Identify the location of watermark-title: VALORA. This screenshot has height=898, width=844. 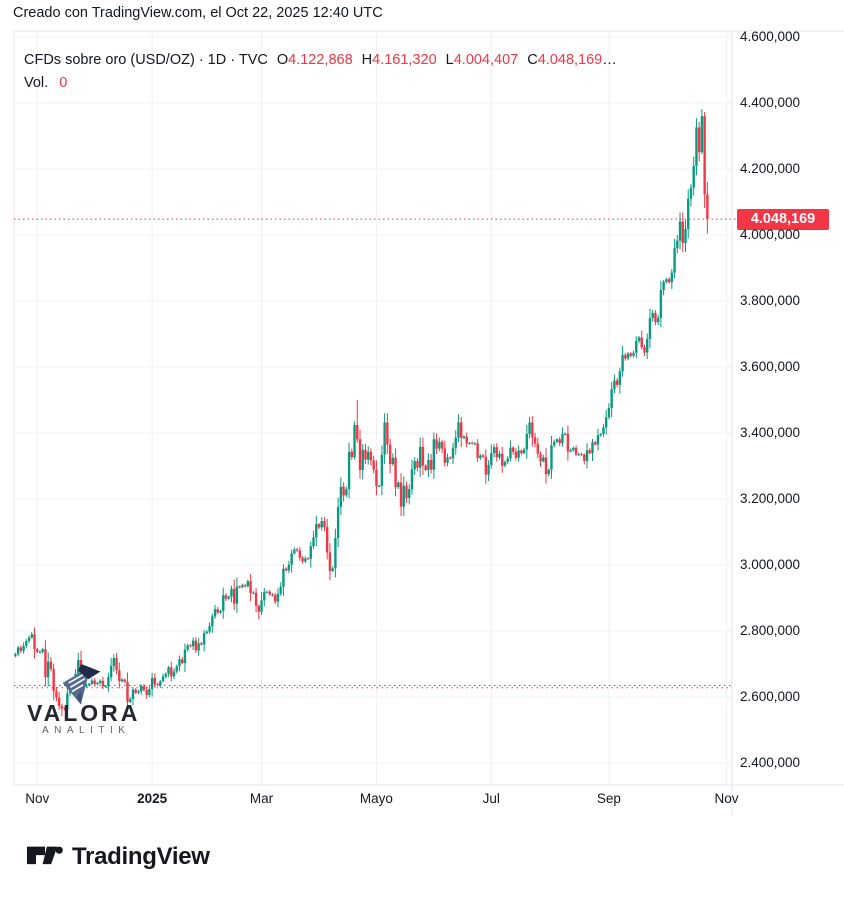
(84, 713).